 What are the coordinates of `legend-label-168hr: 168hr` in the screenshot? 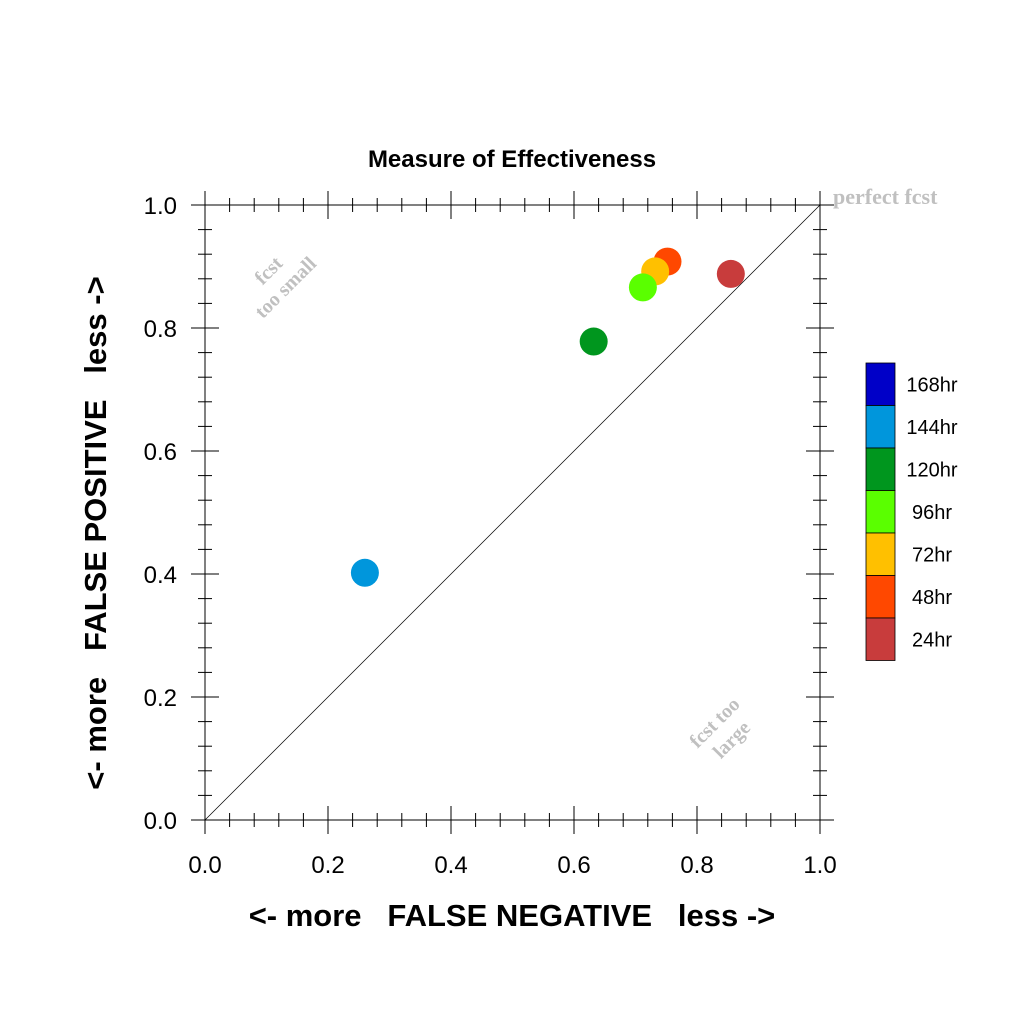 It's located at (931, 385).